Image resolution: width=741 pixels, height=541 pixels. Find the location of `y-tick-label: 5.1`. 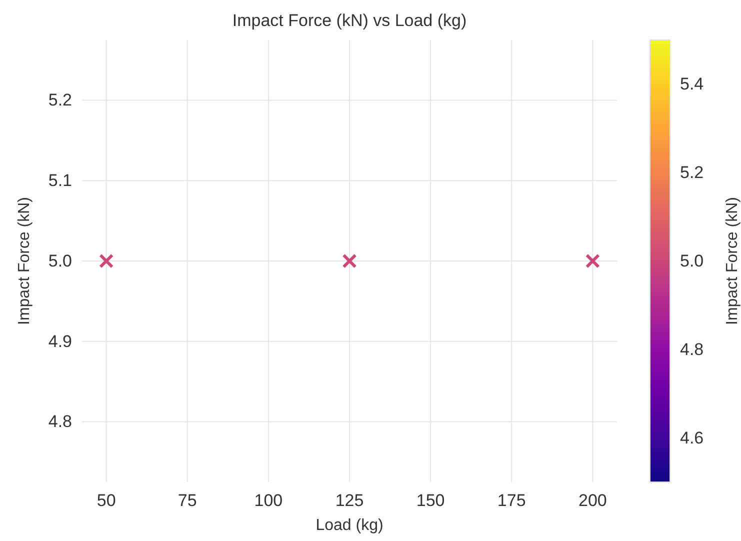

y-tick-label: 5.1 is located at coordinates (60, 180).